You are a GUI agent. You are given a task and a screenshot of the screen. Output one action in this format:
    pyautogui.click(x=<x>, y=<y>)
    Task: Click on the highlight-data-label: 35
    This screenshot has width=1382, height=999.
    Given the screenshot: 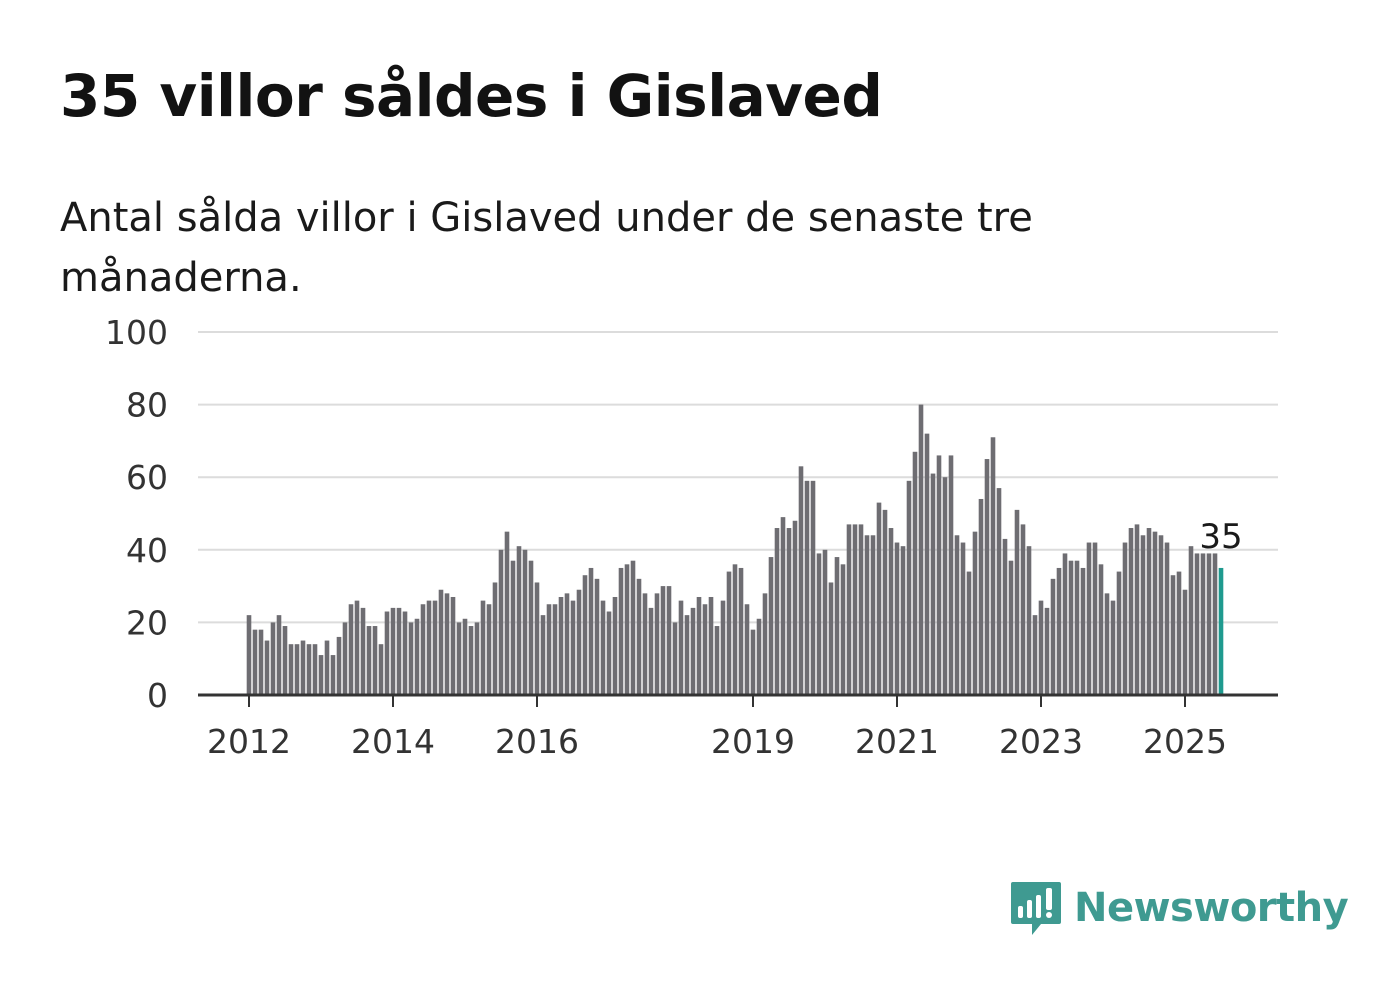 What is the action you would take?
    pyautogui.click(x=1220, y=537)
    